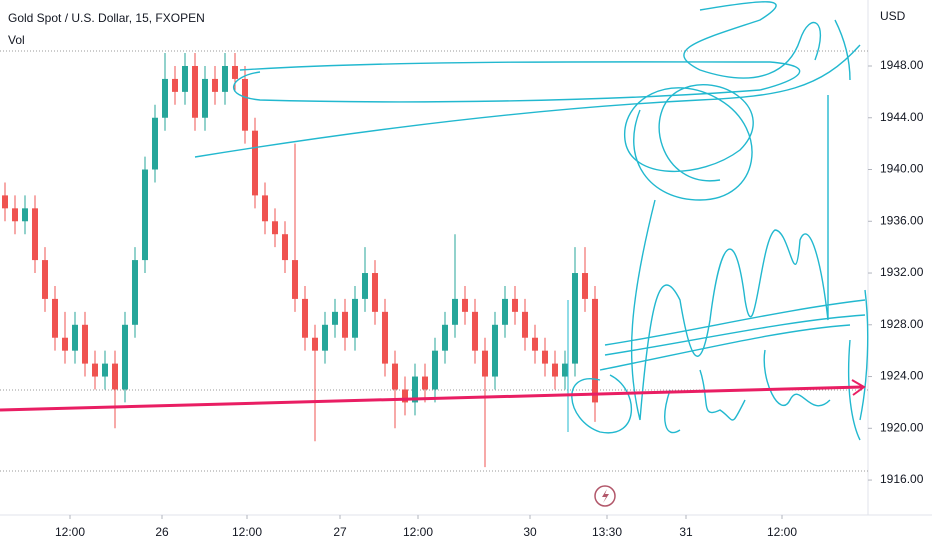 This screenshot has width=932, height=550. Describe the element at coordinates (902, 169) in the screenshot. I see `y-tick-label: 1940.00` at that location.